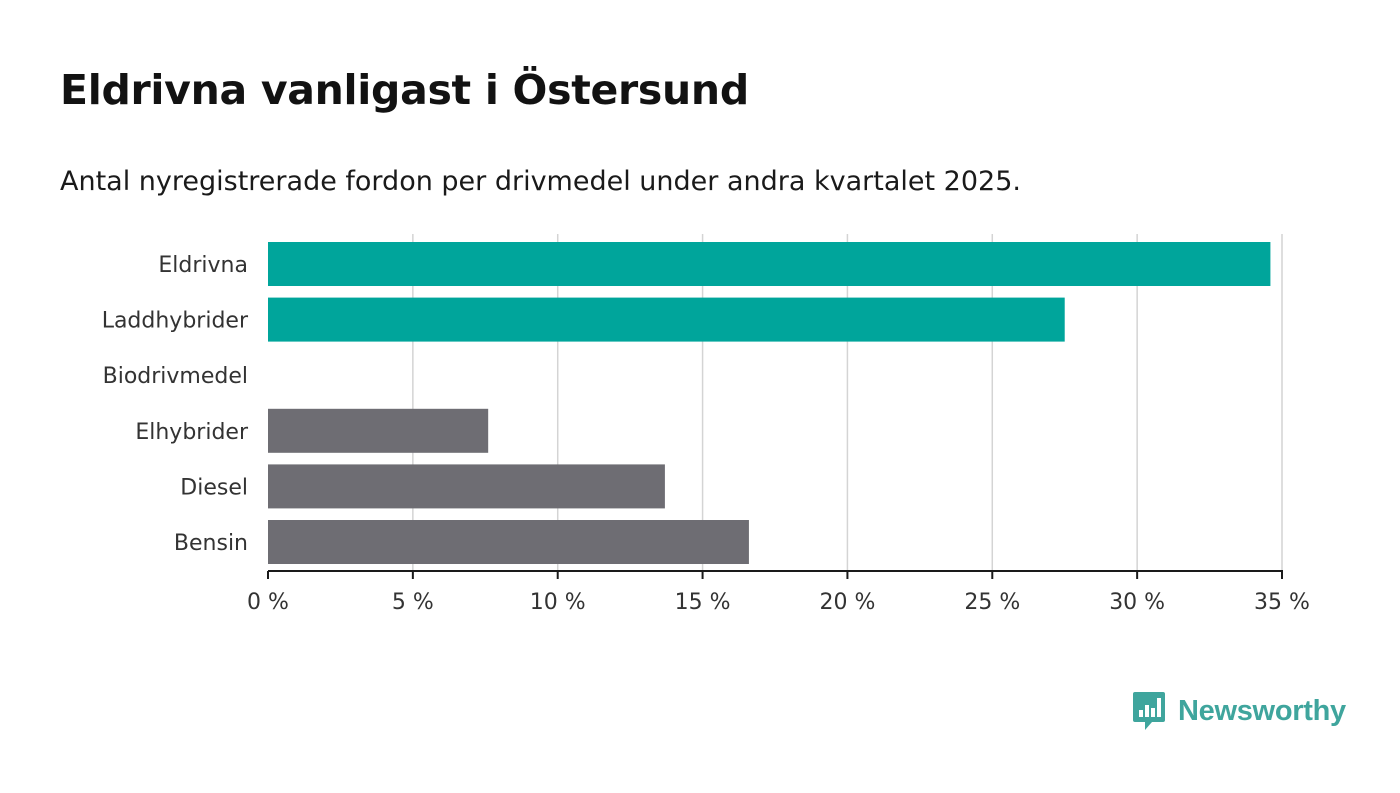  Describe the element at coordinates (203, 265) in the screenshot. I see `category-label: Eldrivna` at that location.